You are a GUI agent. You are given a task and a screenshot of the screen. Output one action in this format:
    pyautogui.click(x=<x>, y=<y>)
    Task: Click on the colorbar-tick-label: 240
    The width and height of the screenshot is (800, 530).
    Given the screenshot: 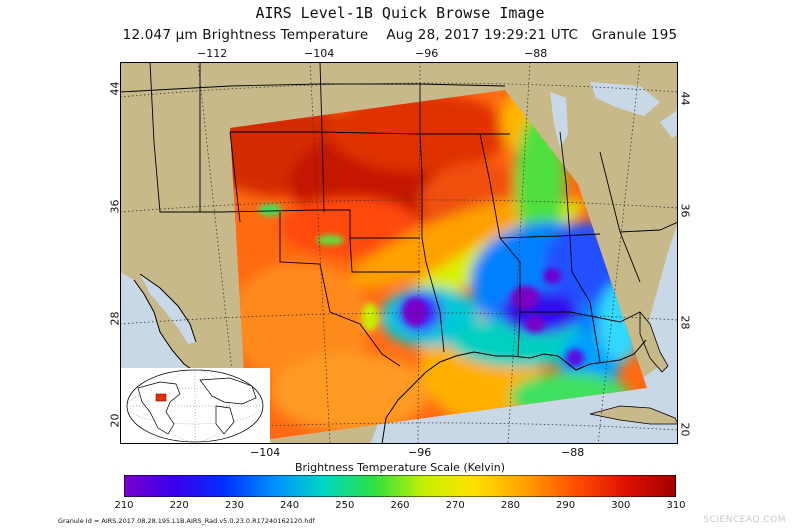 What is the action you would take?
    pyautogui.click(x=290, y=505)
    